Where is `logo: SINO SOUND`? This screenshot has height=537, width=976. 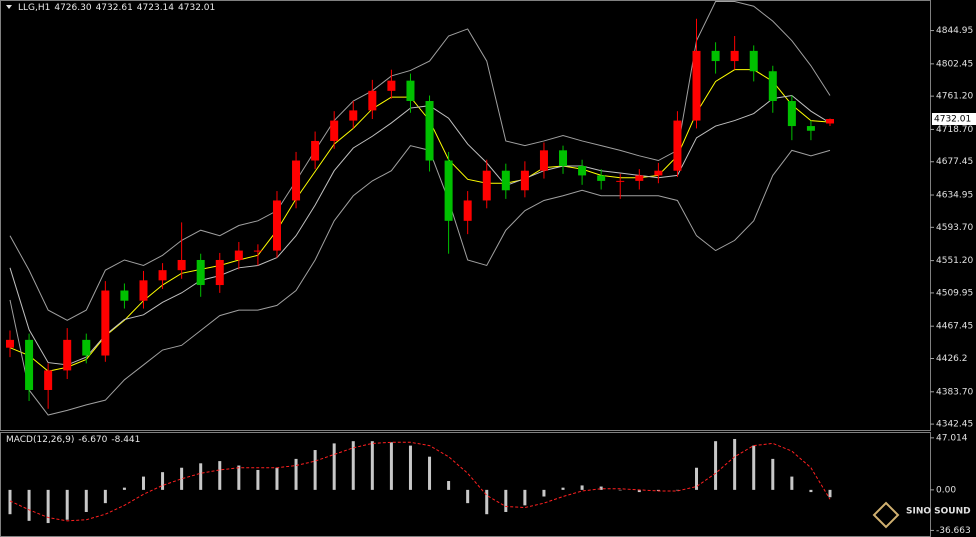 logo: SINO SOUND is located at coordinates (921, 515).